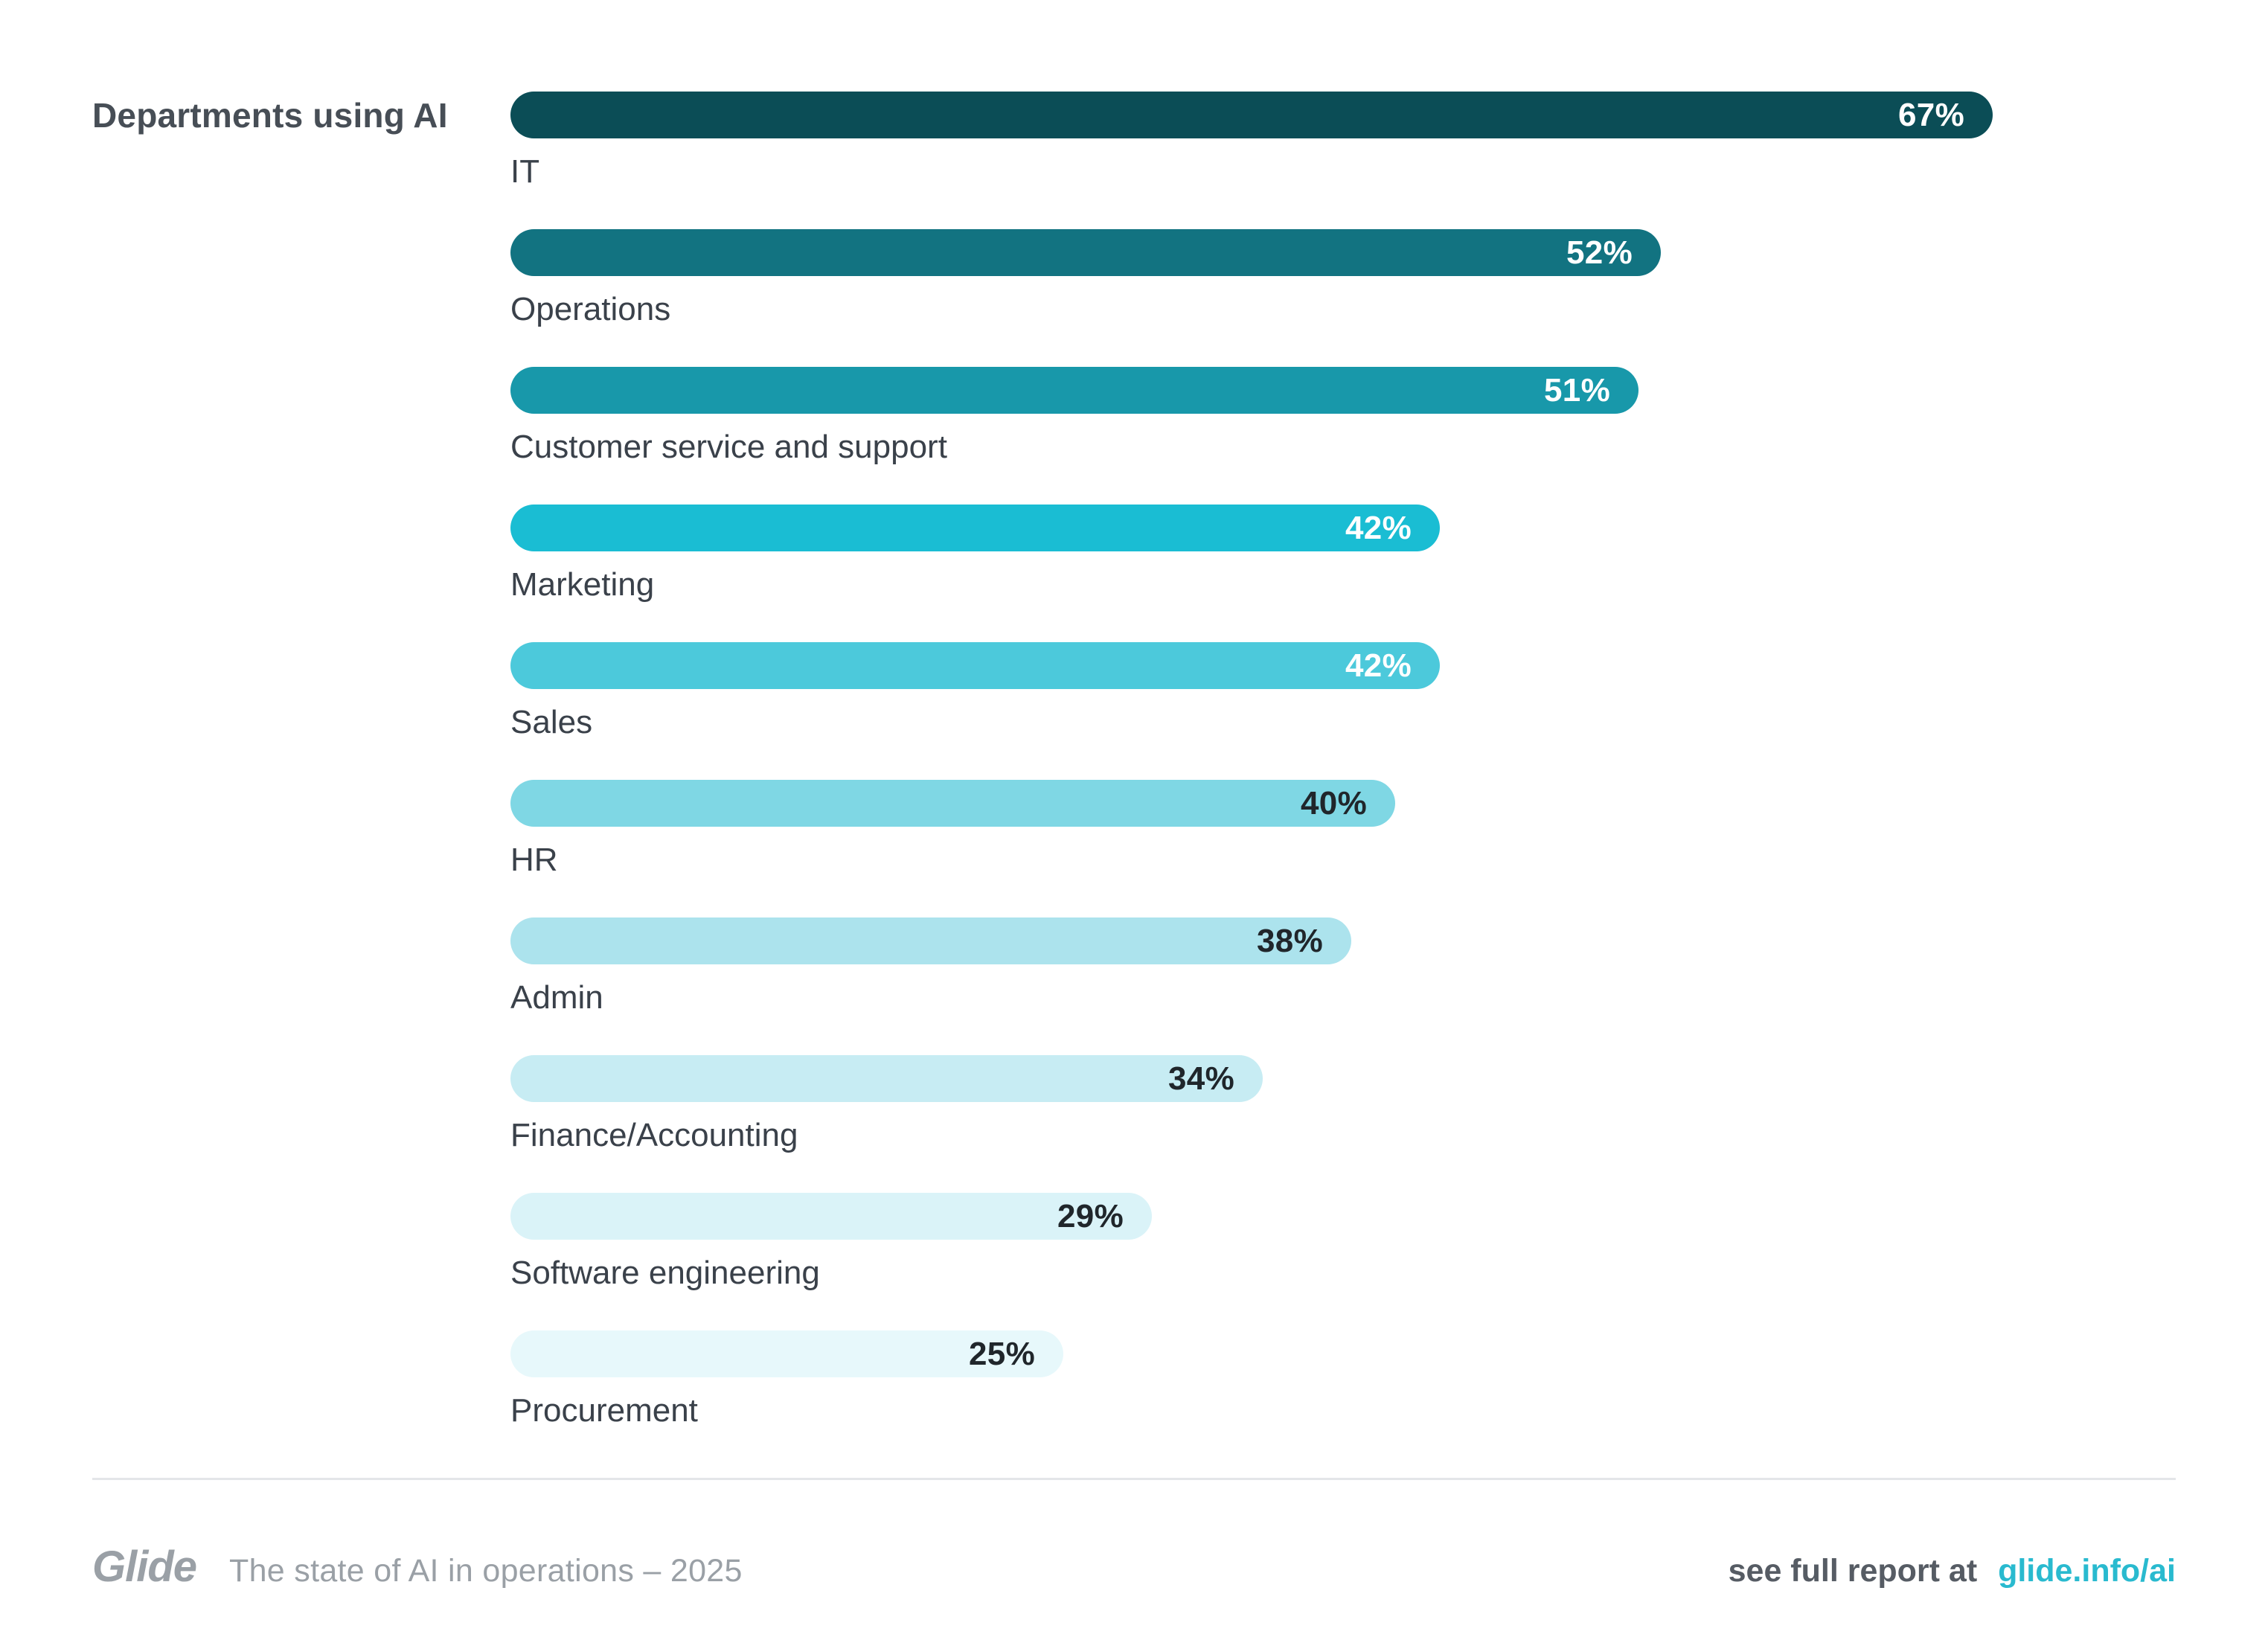 This screenshot has width=2268, height=1643. Describe the element at coordinates (1134, 1479) in the screenshot. I see `footer-divider` at that location.